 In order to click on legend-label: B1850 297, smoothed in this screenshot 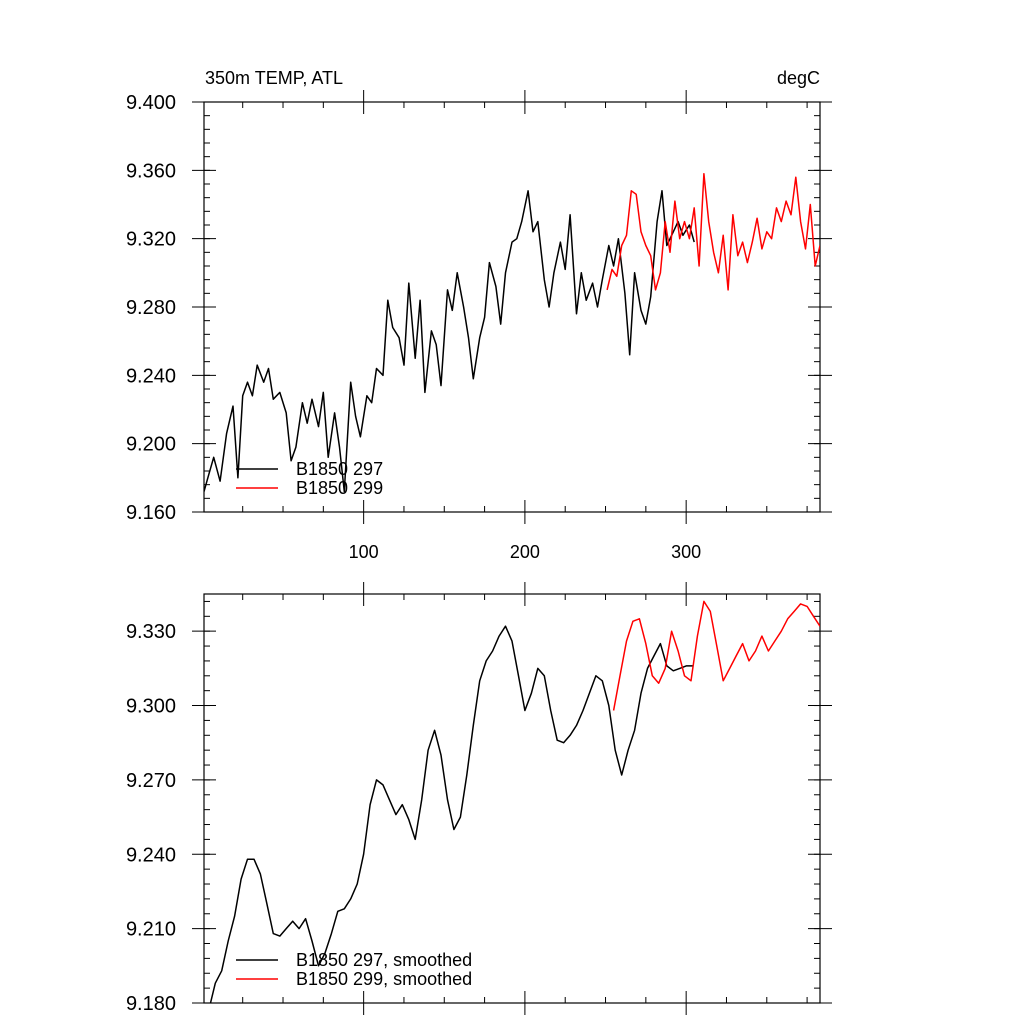, I will do `click(384, 960)`.